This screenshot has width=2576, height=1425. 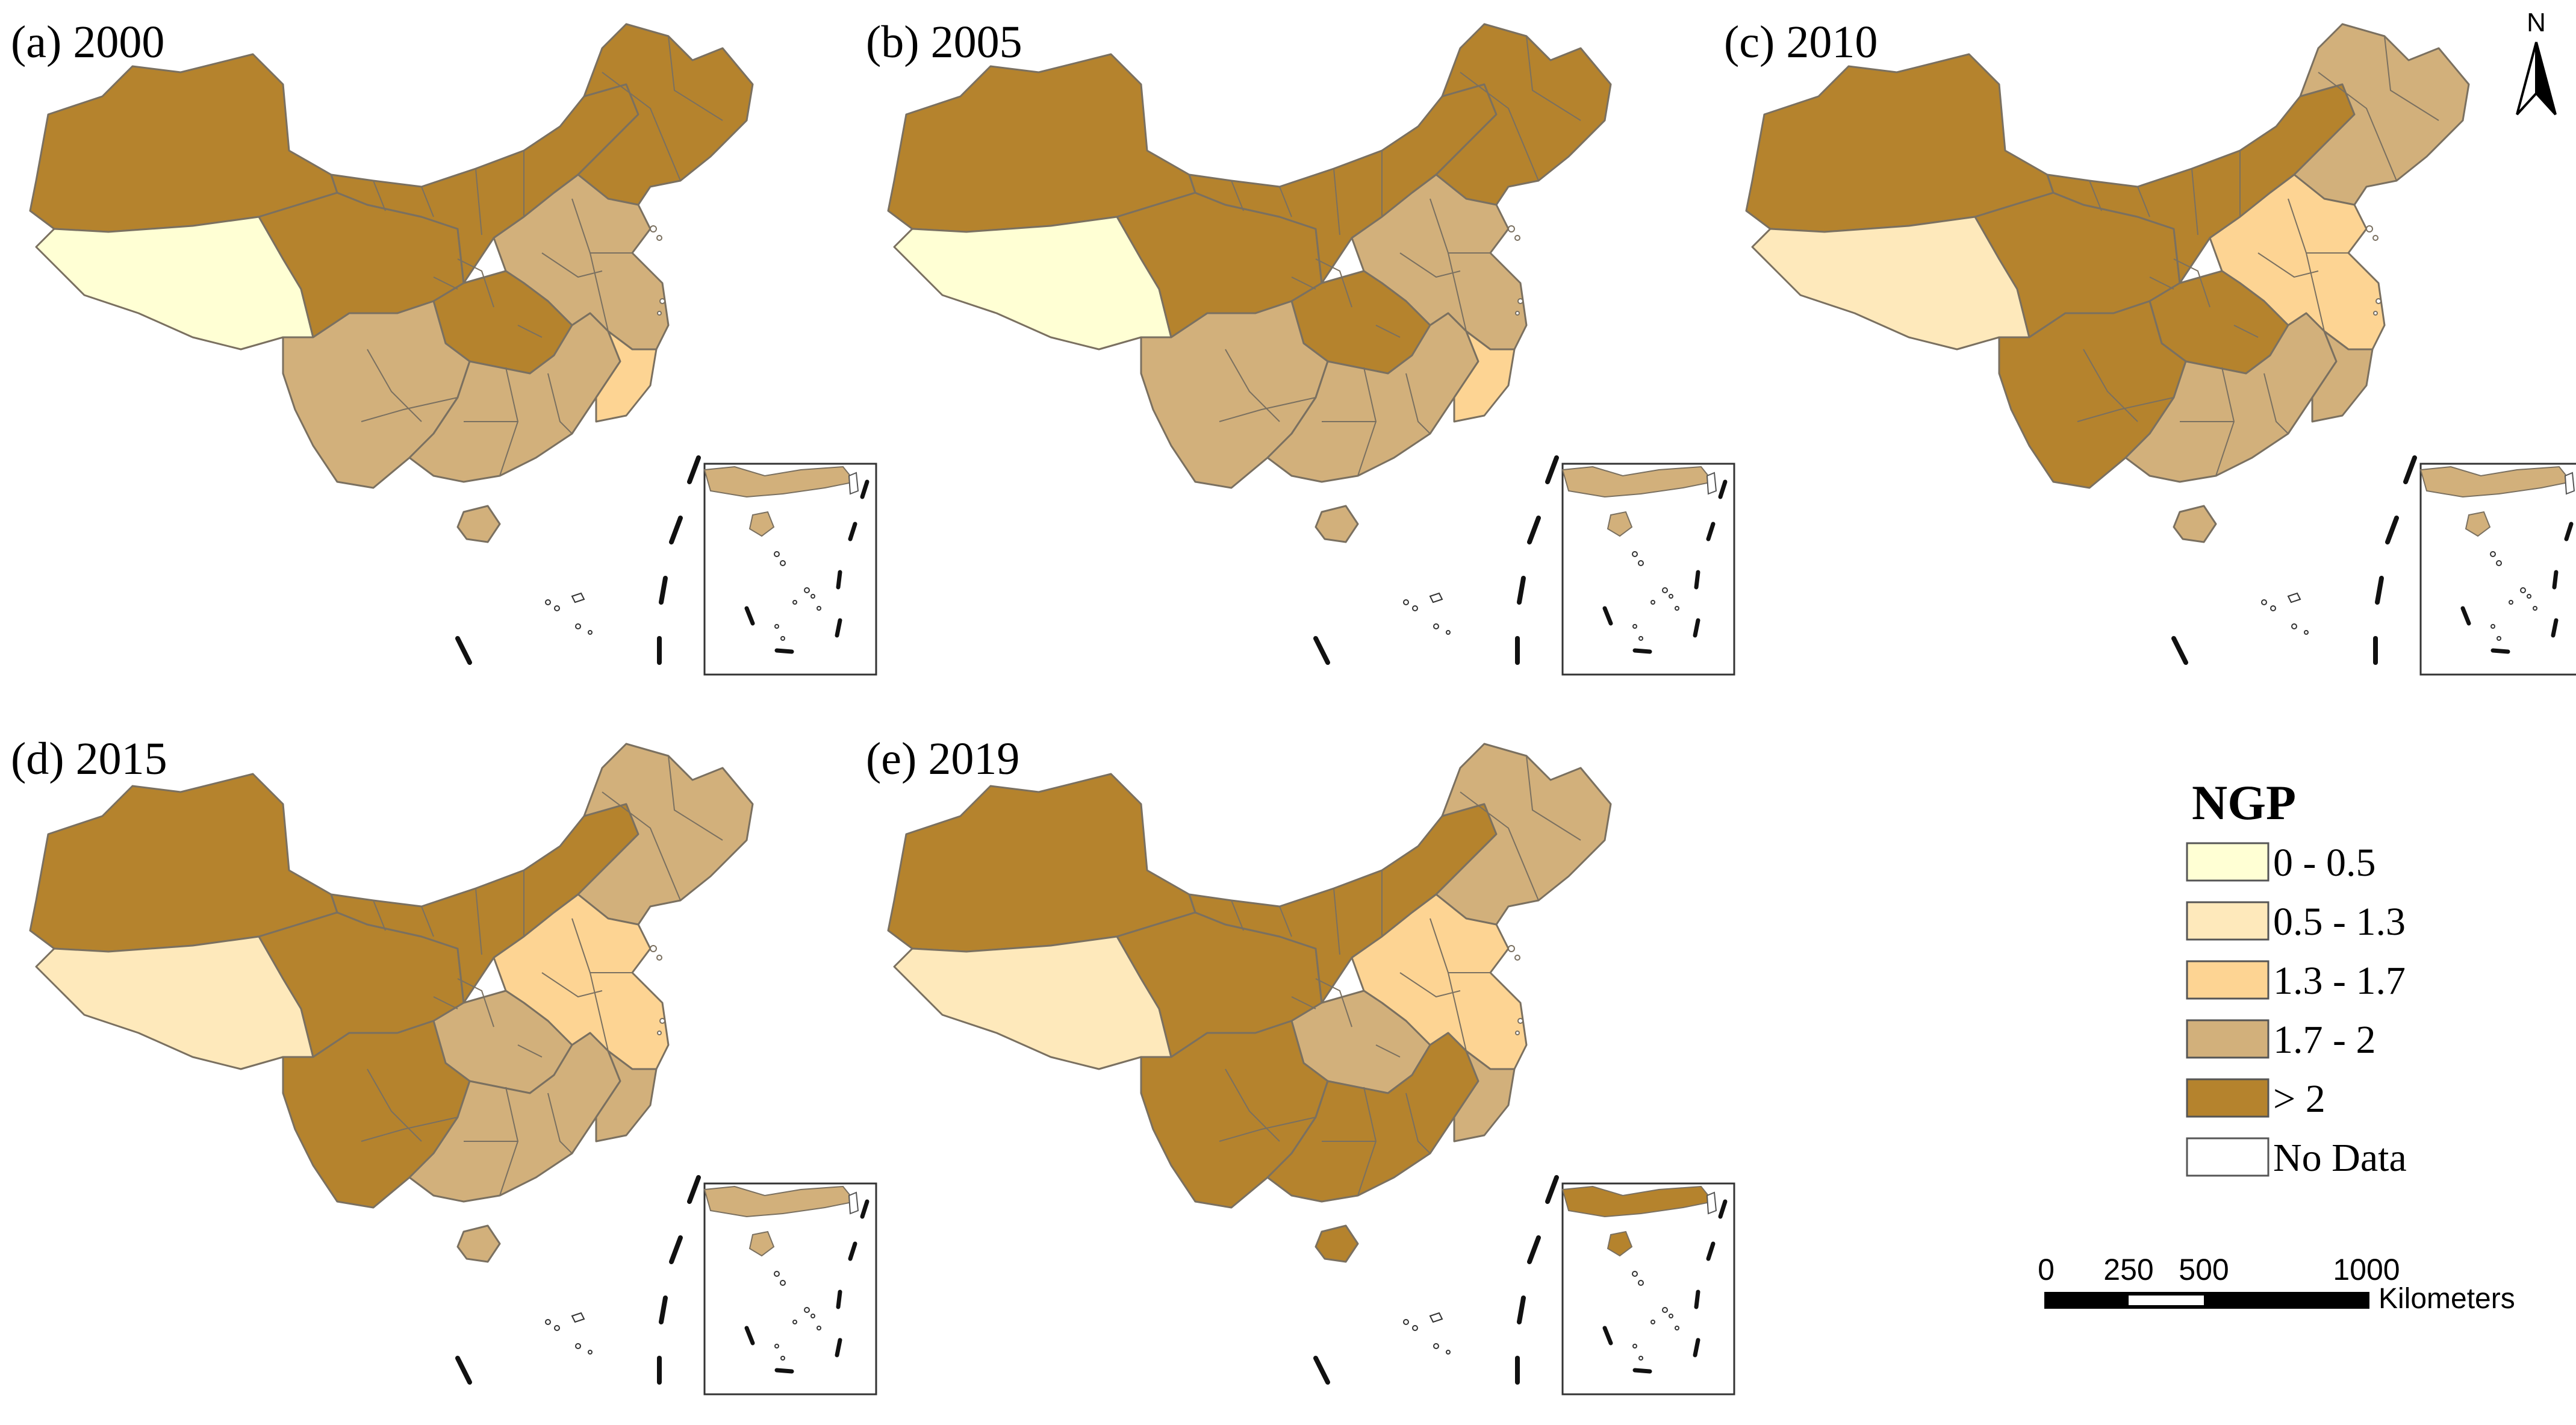 I want to click on legend-label: 0.5 - 1.3, so click(x=2339, y=922).